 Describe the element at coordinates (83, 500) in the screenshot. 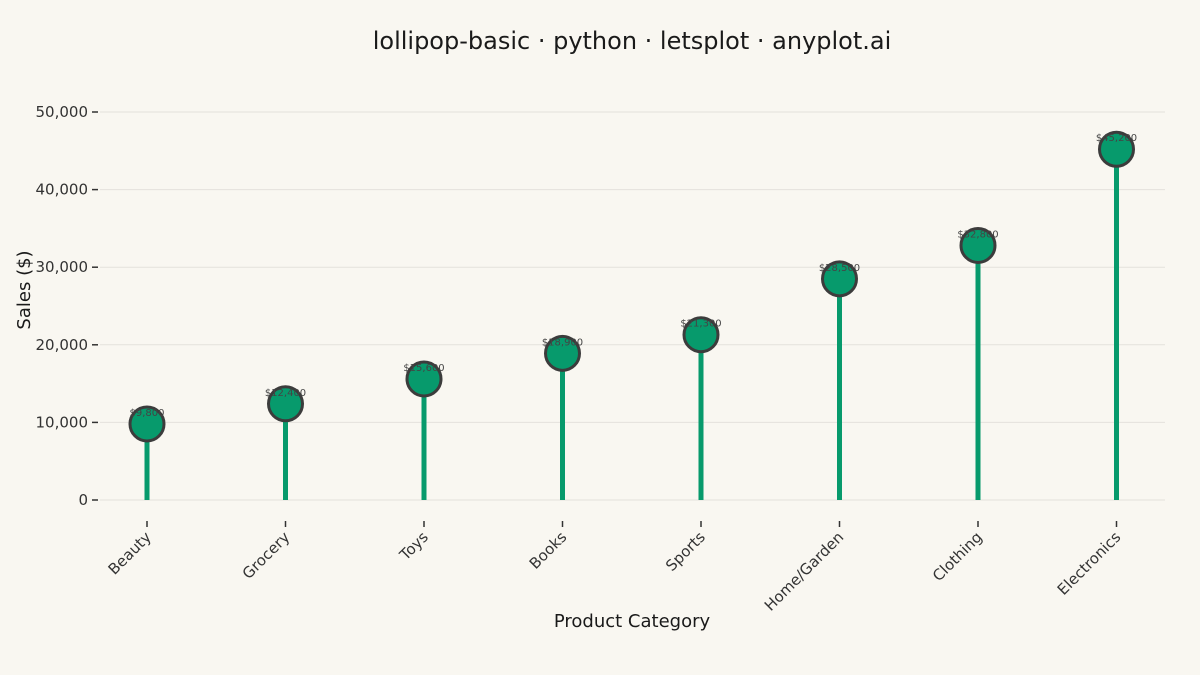

I see `y-tick-label: 0` at that location.